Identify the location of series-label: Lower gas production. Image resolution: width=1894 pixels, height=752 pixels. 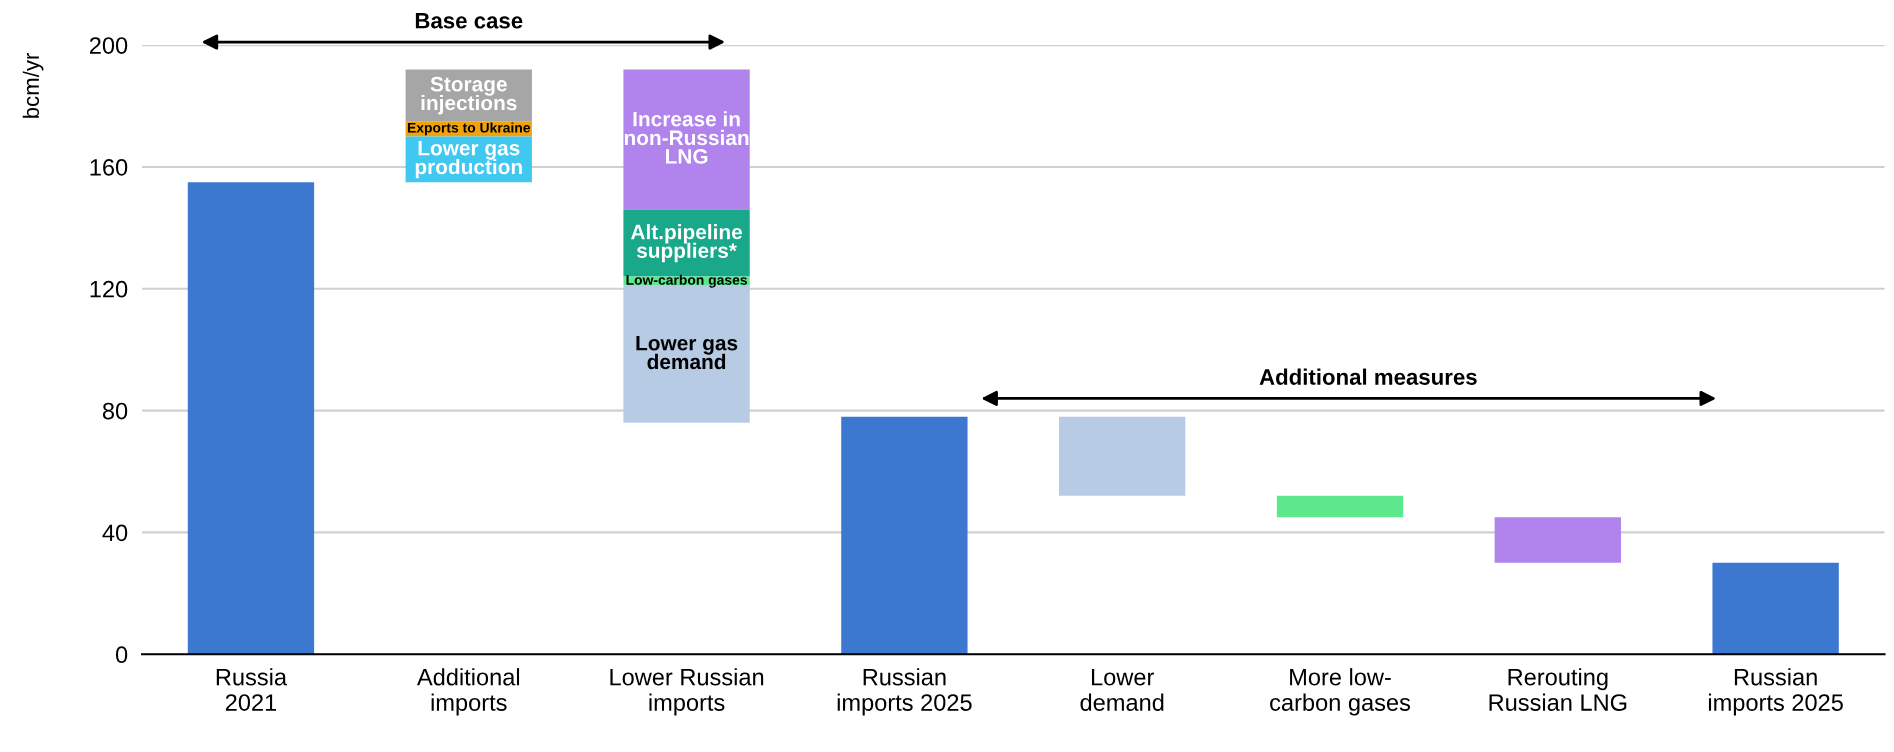
(468, 159).